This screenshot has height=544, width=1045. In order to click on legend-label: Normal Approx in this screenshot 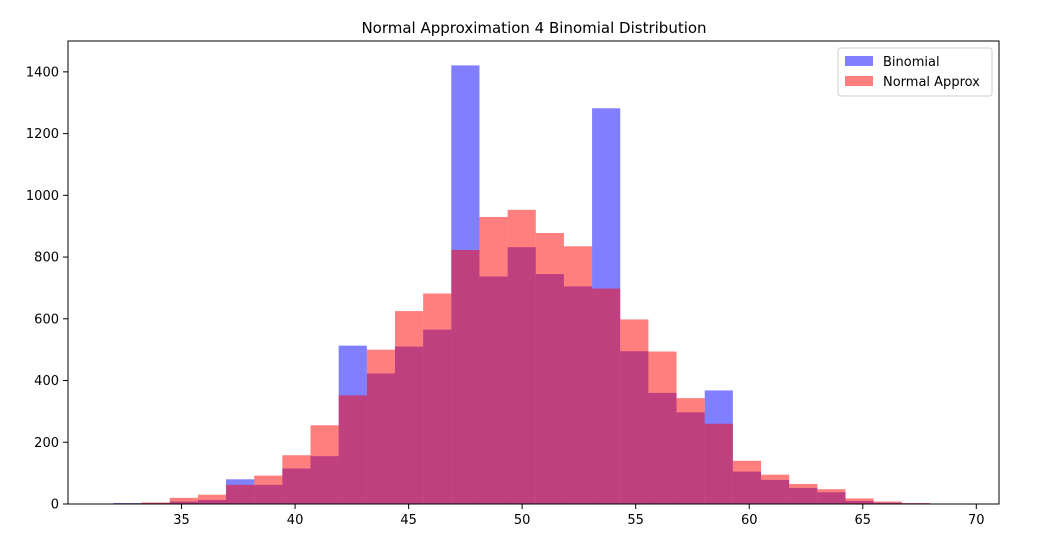, I will do `click(931, 82)`.